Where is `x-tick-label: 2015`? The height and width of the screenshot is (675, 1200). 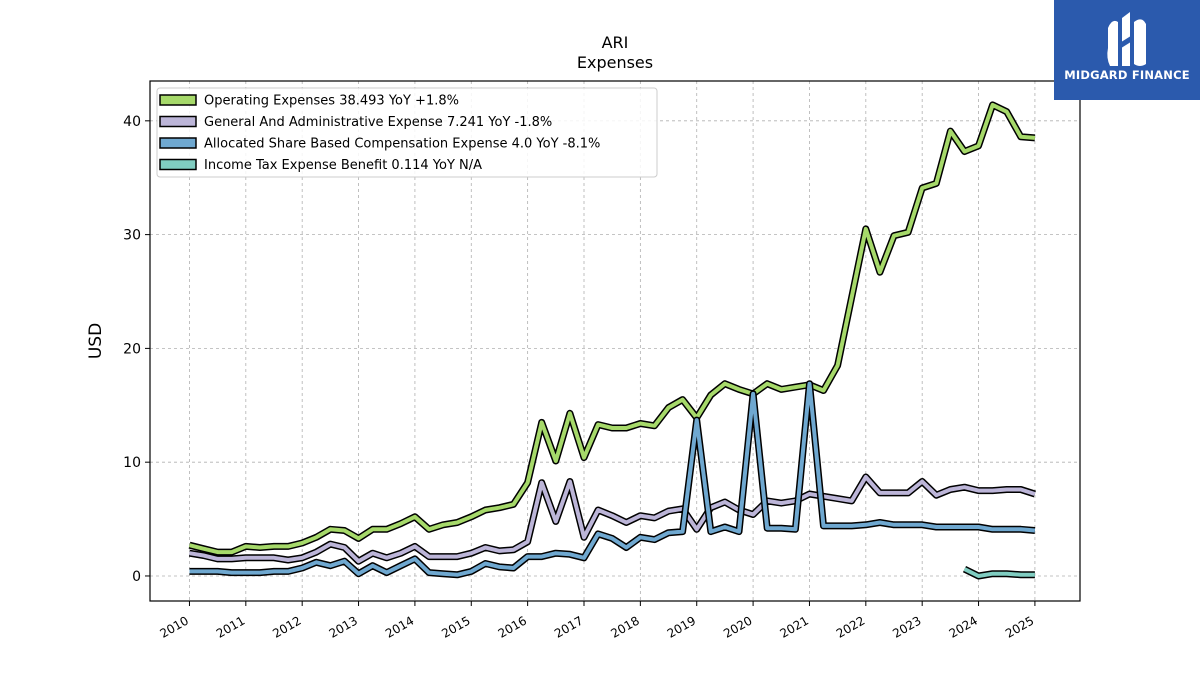
x-tick-label: 2015 is located at coordinates (455, 626).